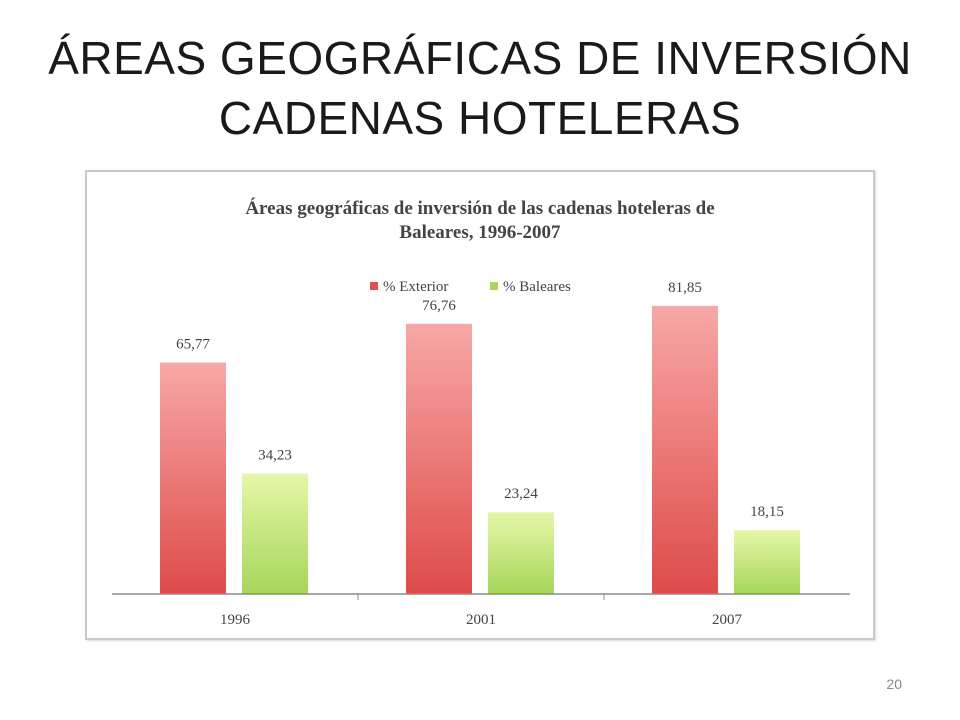  What do you see at coordinates (521, 494) in the screenshot?
I see `data-label-baleares-2001: 23,24` at bounding box center [521, 494].